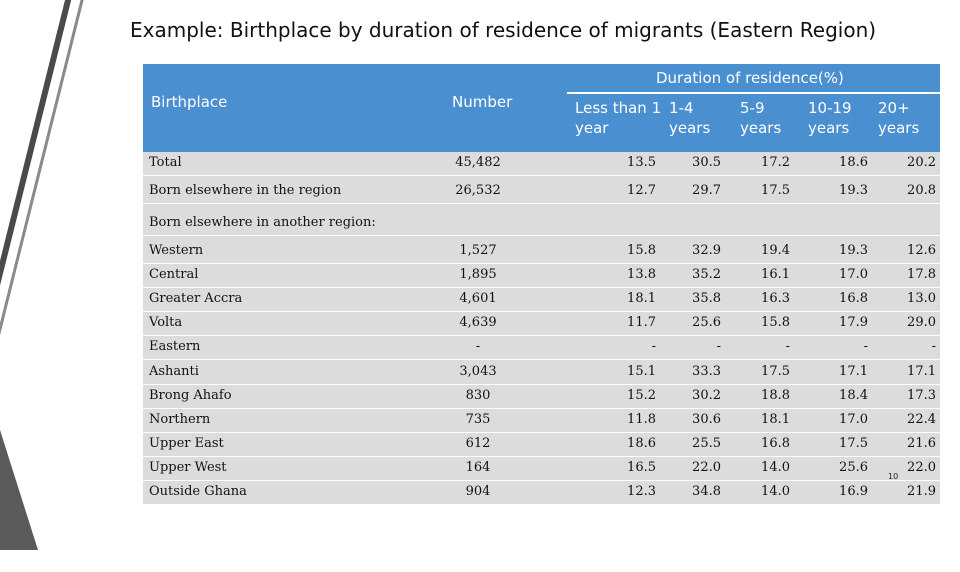 The width and height of the screenshot is (960, 572). I want to click on header-col-10-19: 10-19 years, so click(830, 118).